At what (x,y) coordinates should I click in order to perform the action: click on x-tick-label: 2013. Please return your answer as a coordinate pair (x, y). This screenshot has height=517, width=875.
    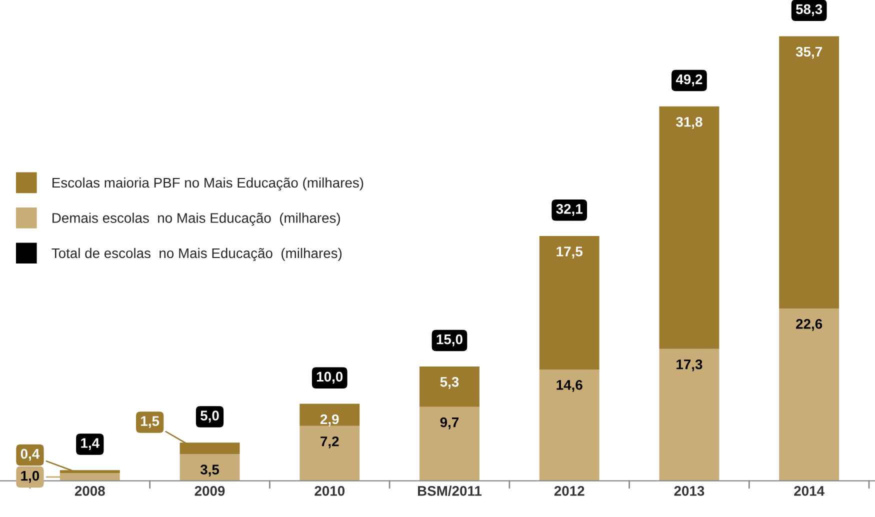
    Looking at the image, I should click on (689, 491).